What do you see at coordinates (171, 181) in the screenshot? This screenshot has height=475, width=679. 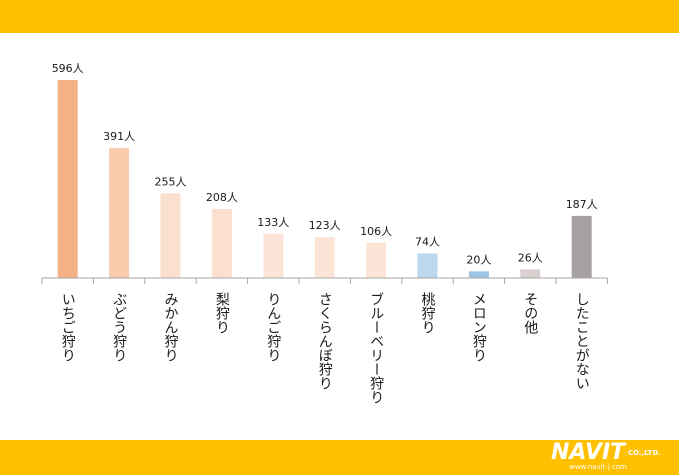 I see `data-label: 255人` at bounding box center [171, 181].